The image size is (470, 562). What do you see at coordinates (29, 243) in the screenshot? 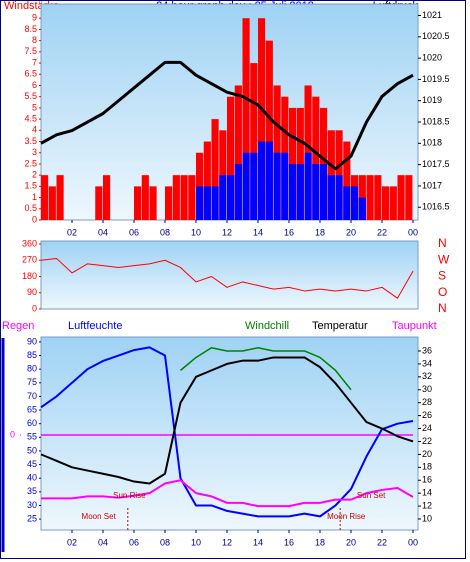
I see `y-tick-label: 360` at bounding box center [29, 243].